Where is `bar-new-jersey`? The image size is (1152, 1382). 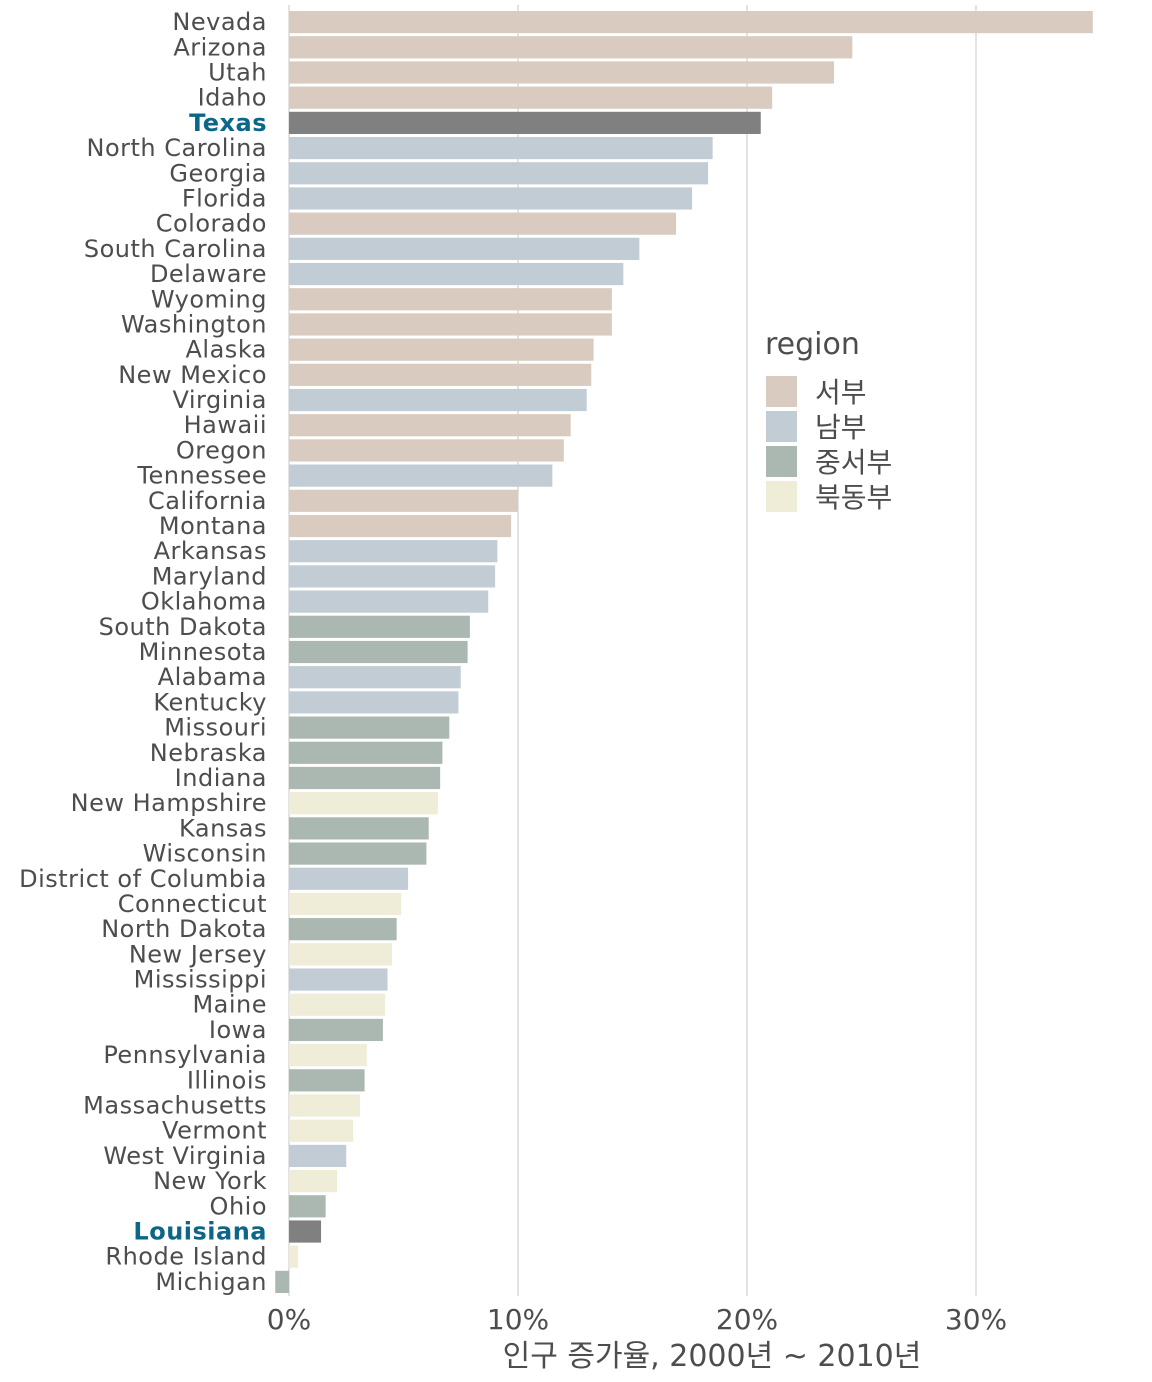 bar-new-jersey is located at coordinates (341, 954).